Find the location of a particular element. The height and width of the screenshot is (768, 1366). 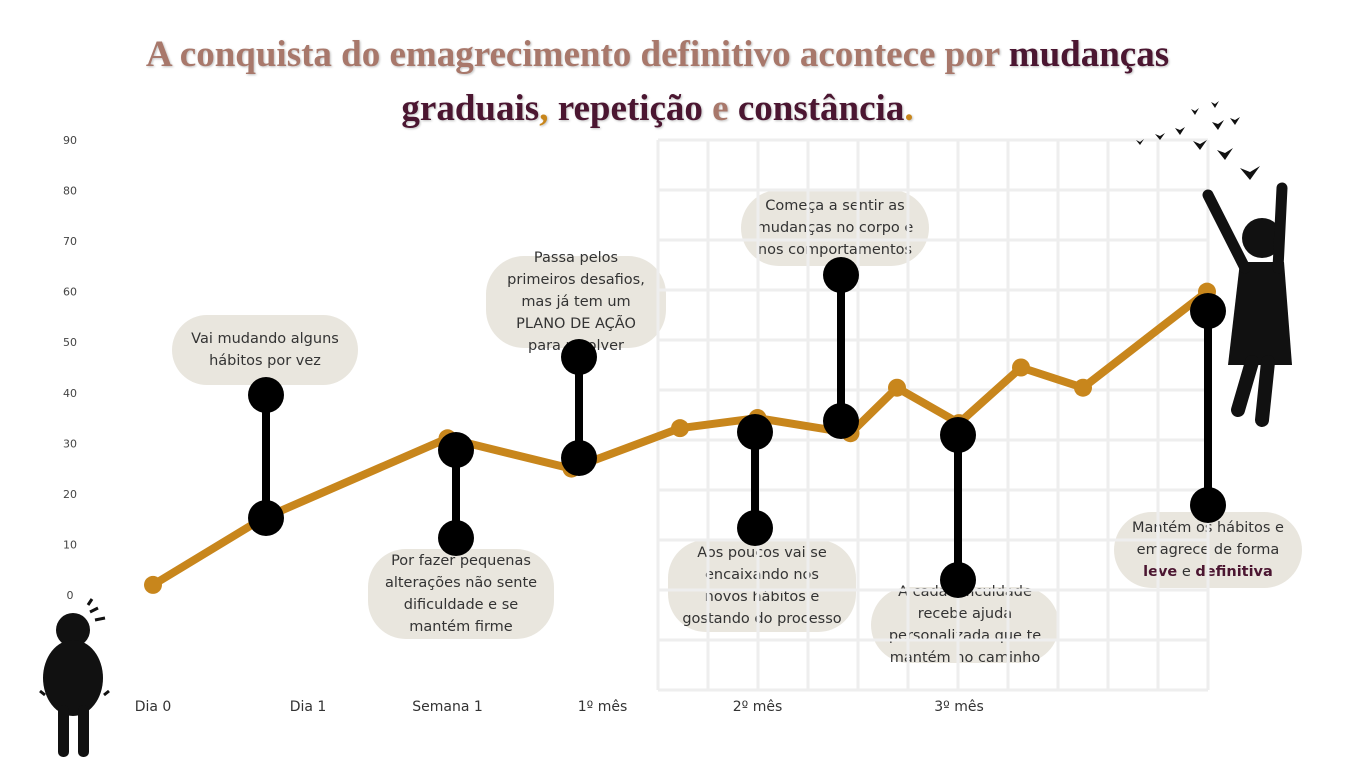

y-tick-label: 50 is located at coordinates (70, 342).